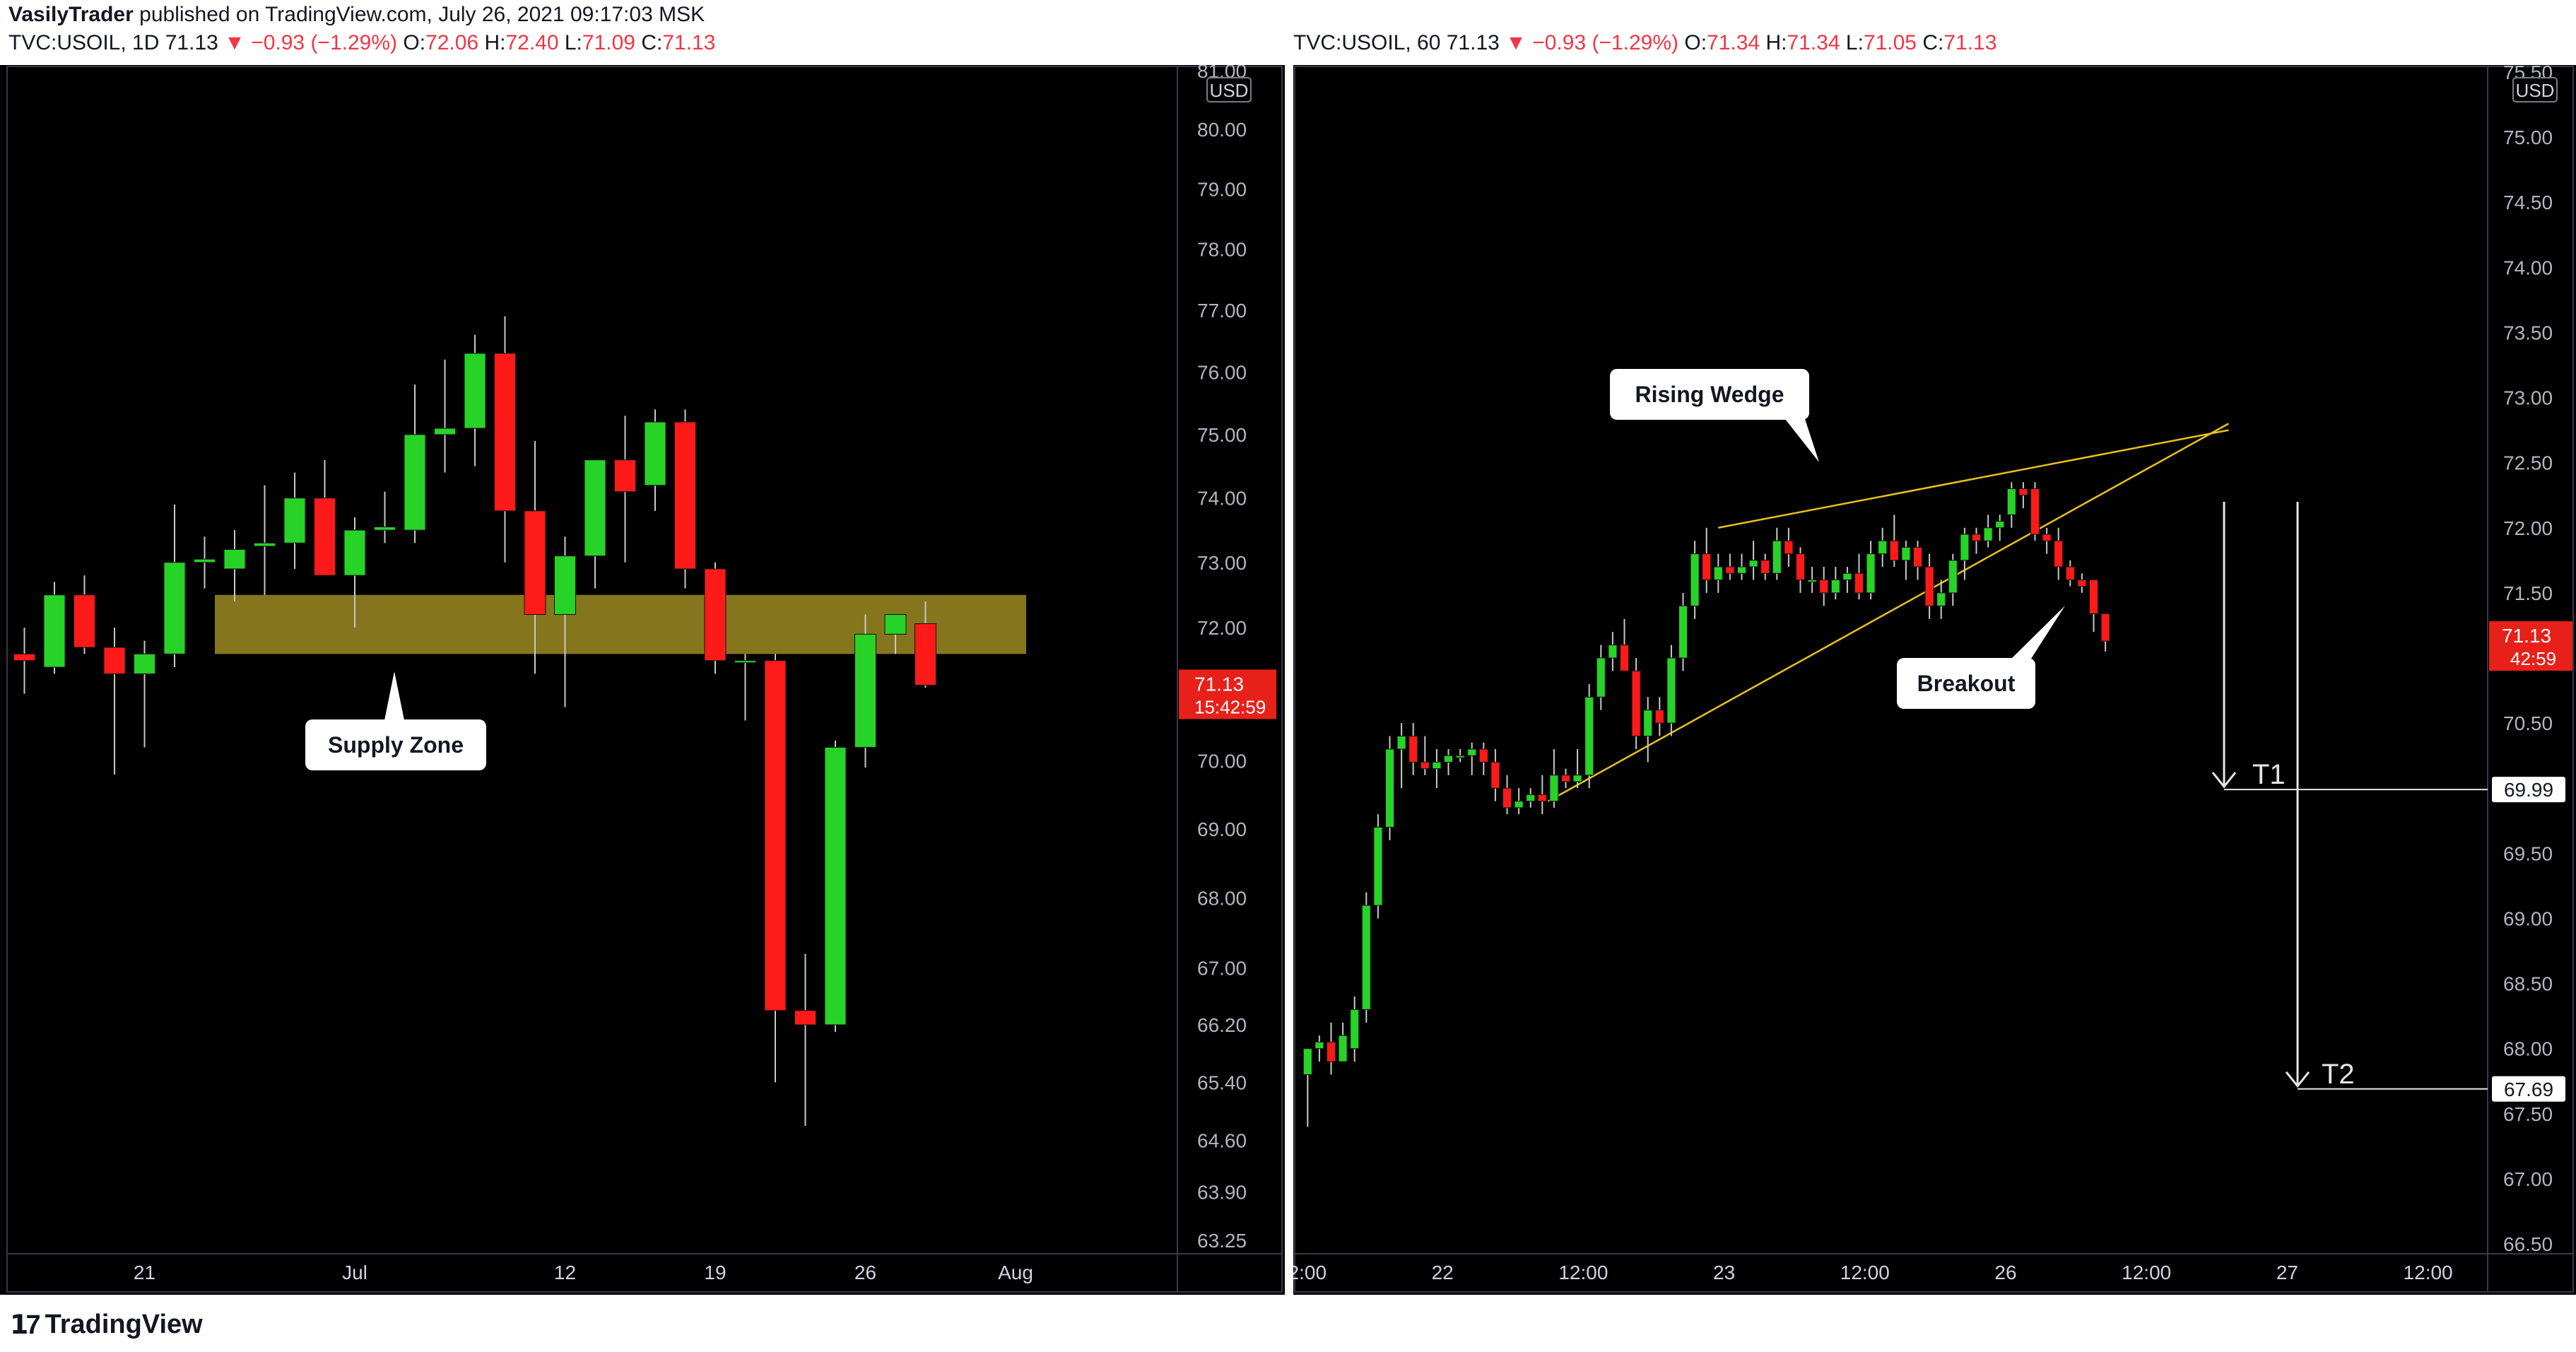 The width and height of the screenshot is (2576, 1352). What do you see at coordinates (2528, 984) in the screenshot?
I see `y-tick-label: 68.50` at bounding box center [2528, 984].